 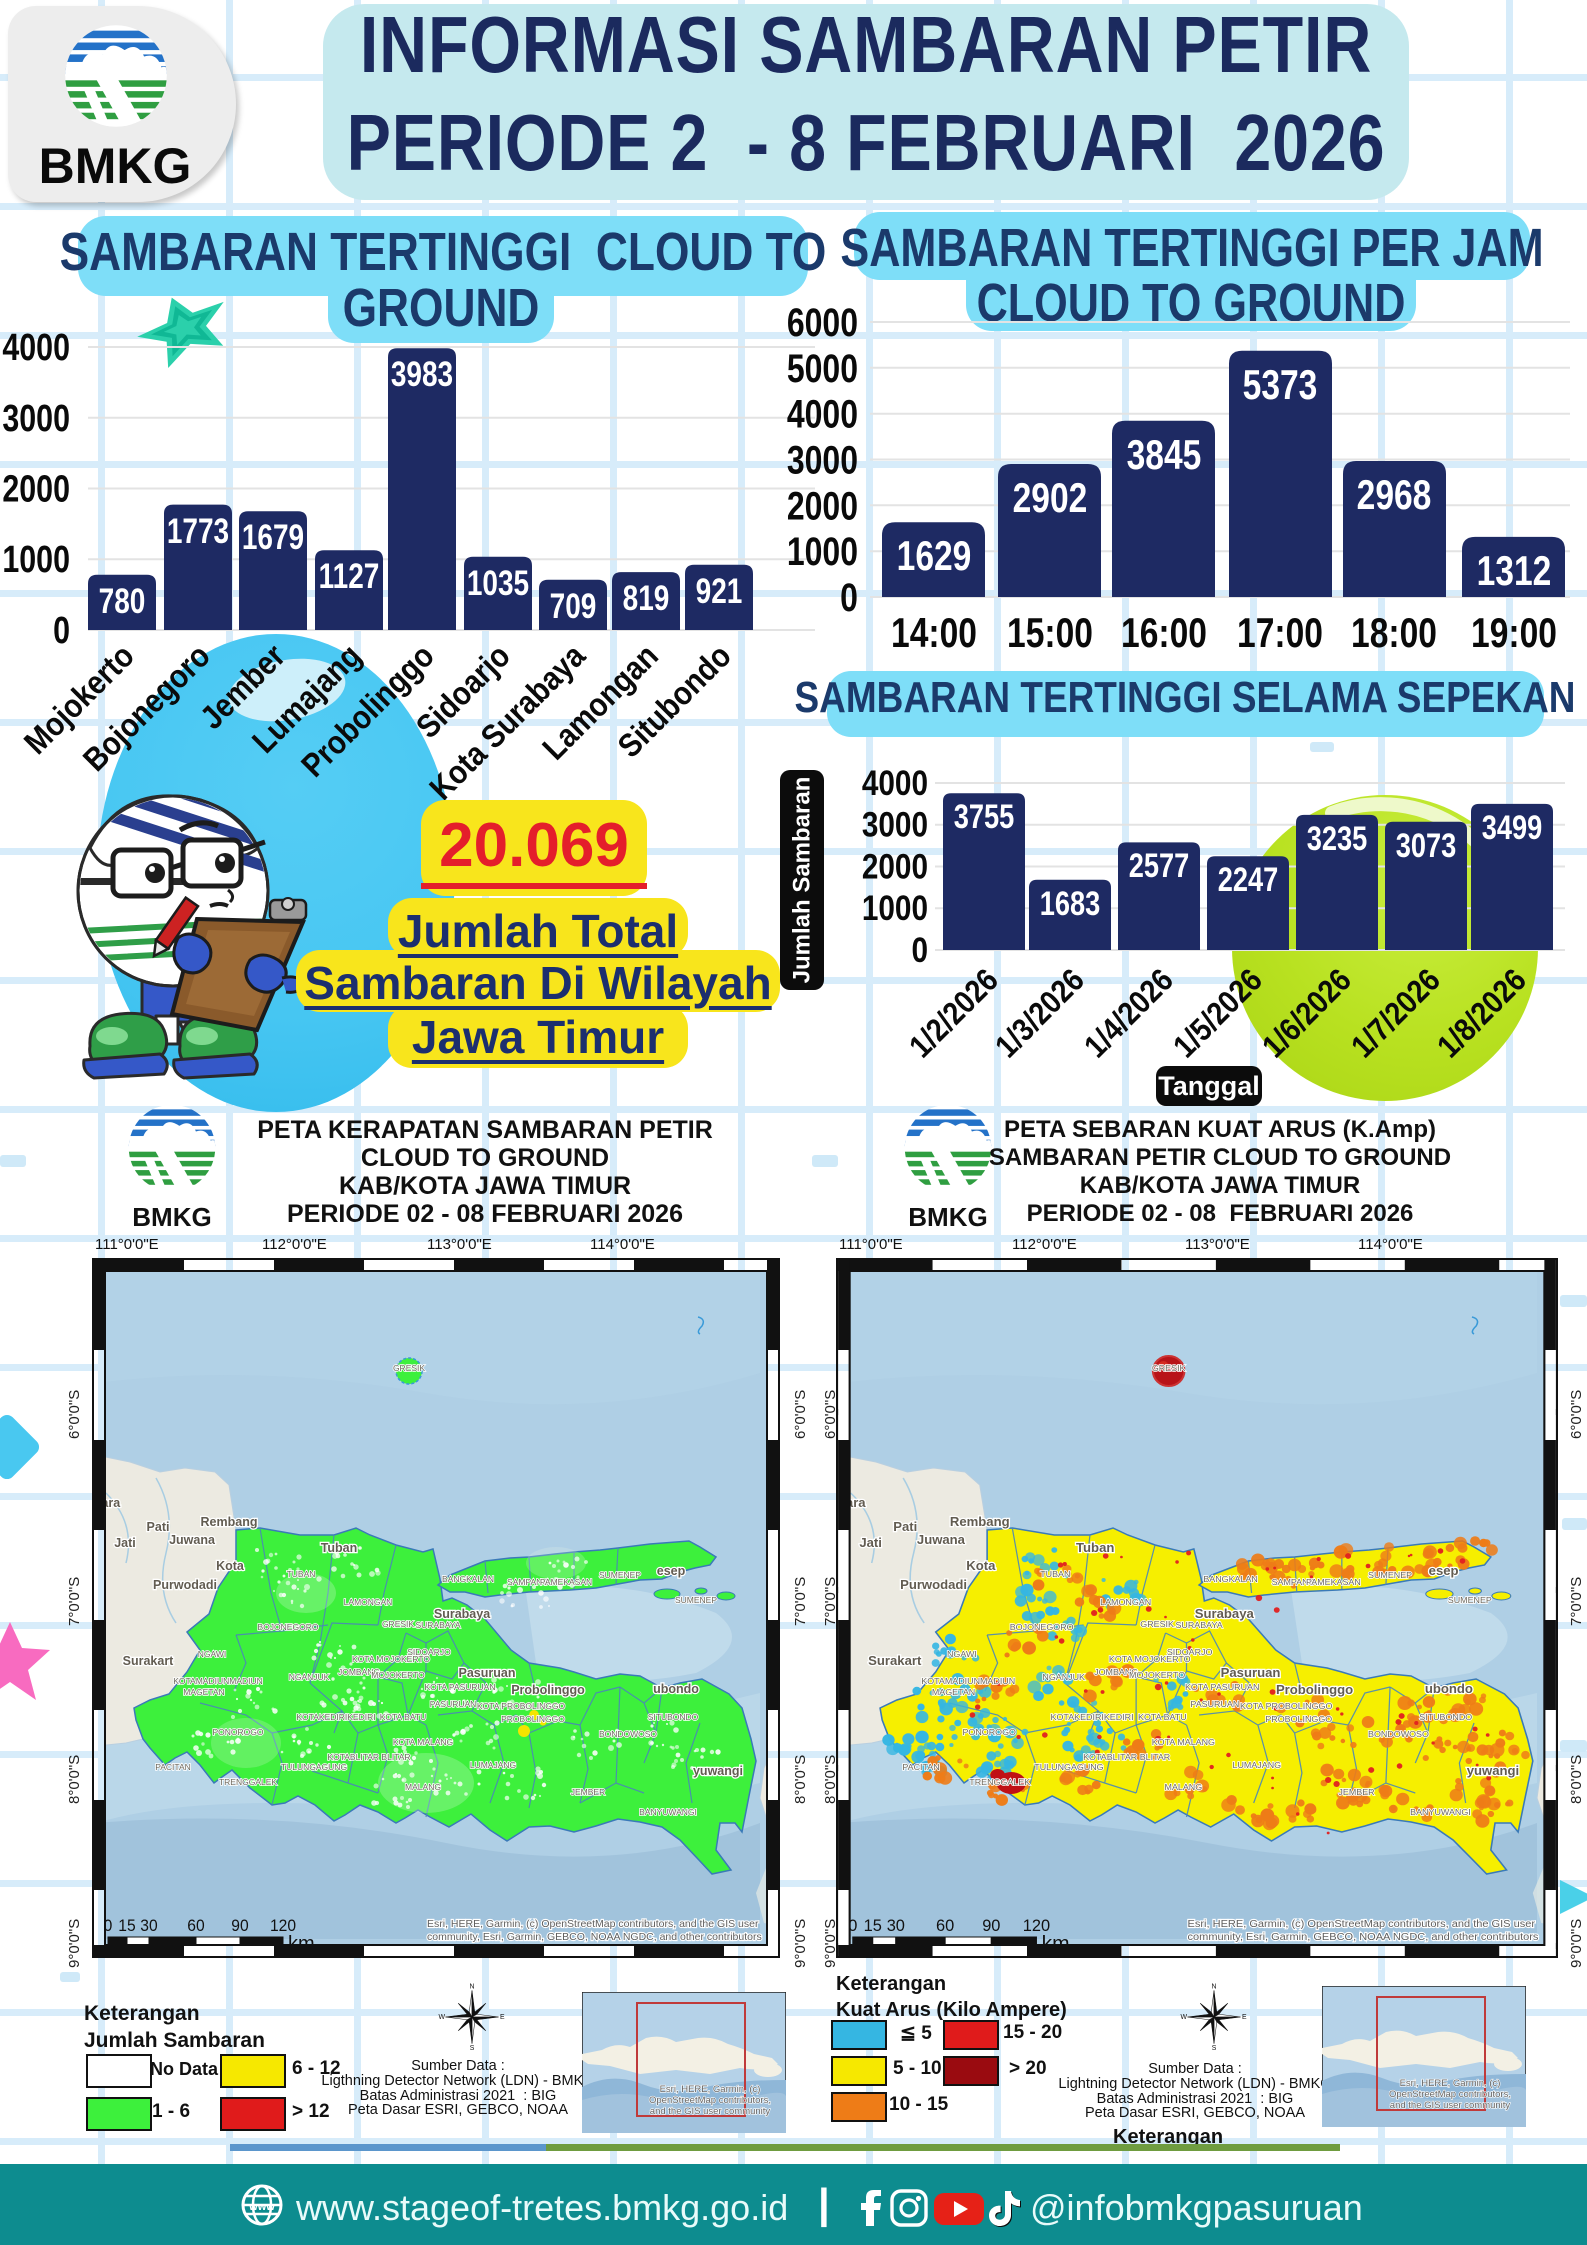 What do you see at coordinates (472, 1986) in the screenshot?
I see `svg-text: N` at bounding box center [472, 1986].